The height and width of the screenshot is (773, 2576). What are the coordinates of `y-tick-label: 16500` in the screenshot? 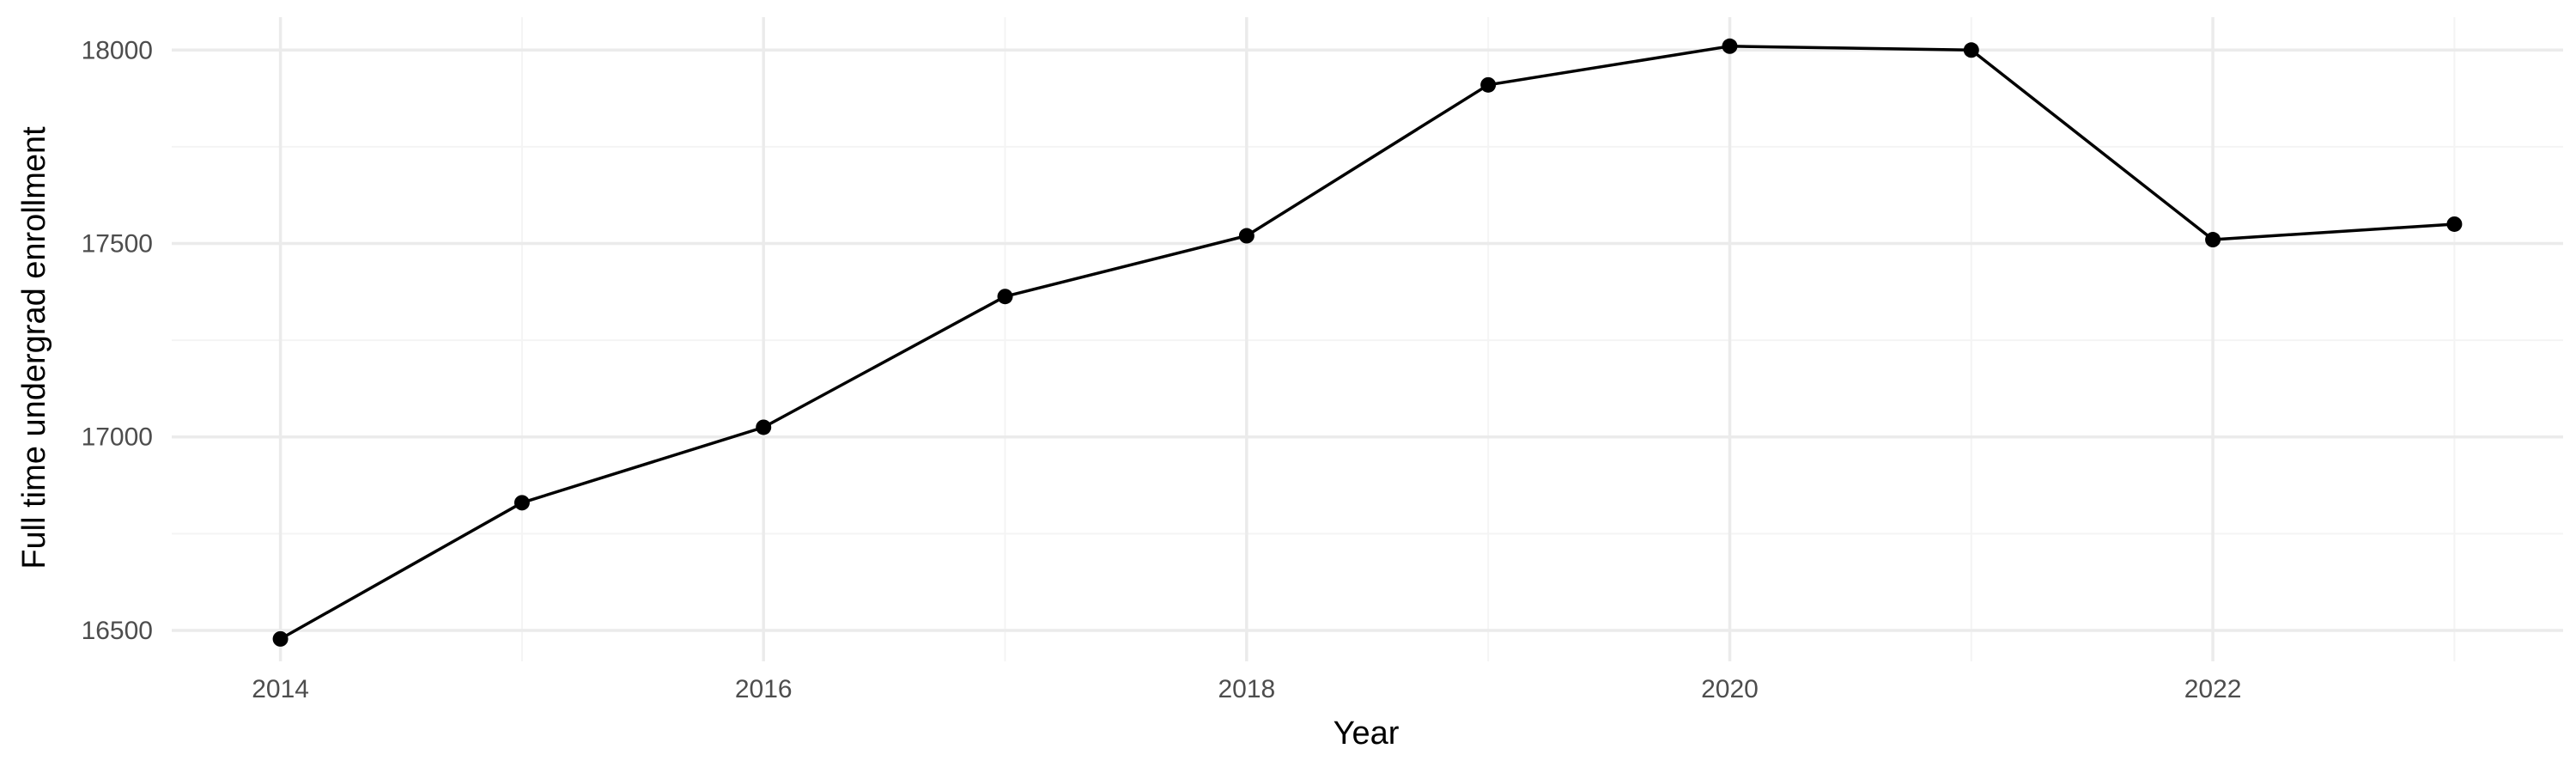 It's located at (117, 631).